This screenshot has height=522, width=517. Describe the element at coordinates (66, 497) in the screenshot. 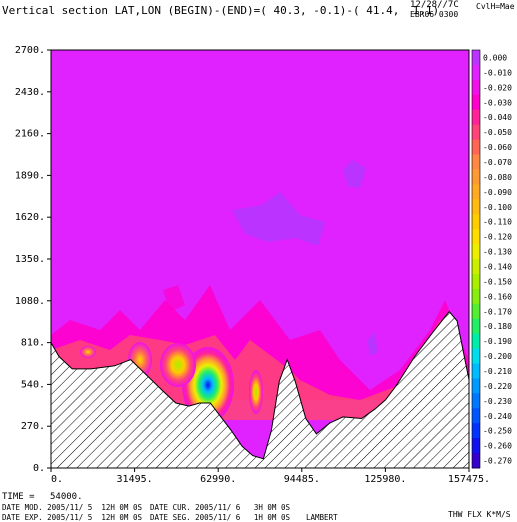

I see `time-value: 54000.` at that location.